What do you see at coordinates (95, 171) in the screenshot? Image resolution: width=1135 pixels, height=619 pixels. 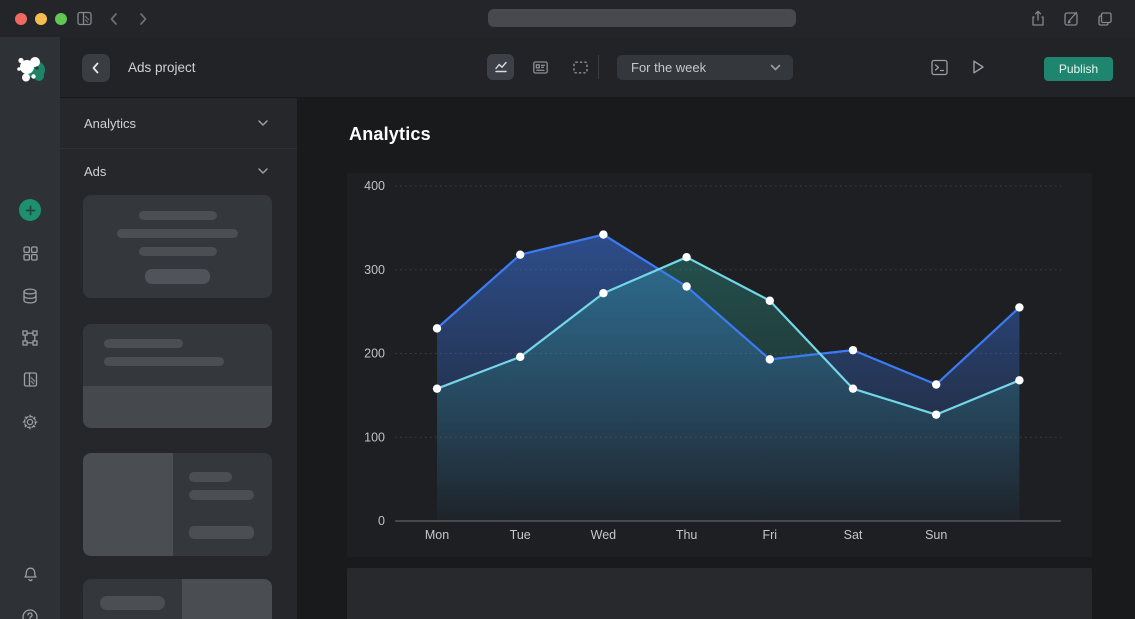 I see `section-label: Ads` at bounding box center [95, 171].